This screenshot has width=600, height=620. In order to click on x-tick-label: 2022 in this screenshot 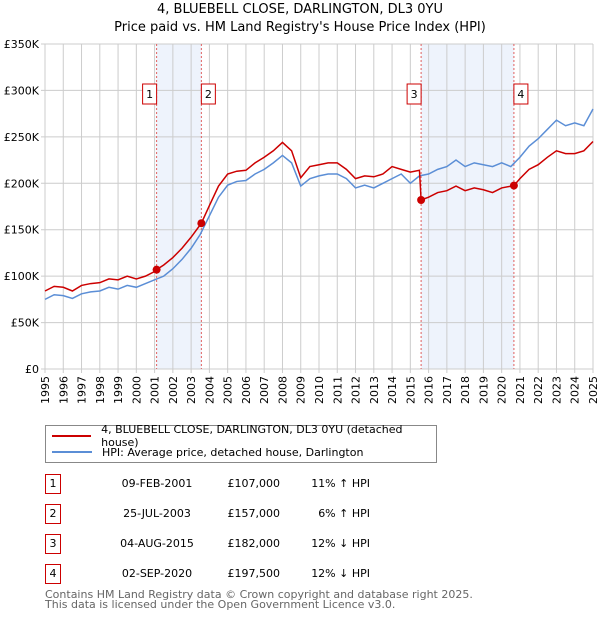, I will do `click(538, 390)`.